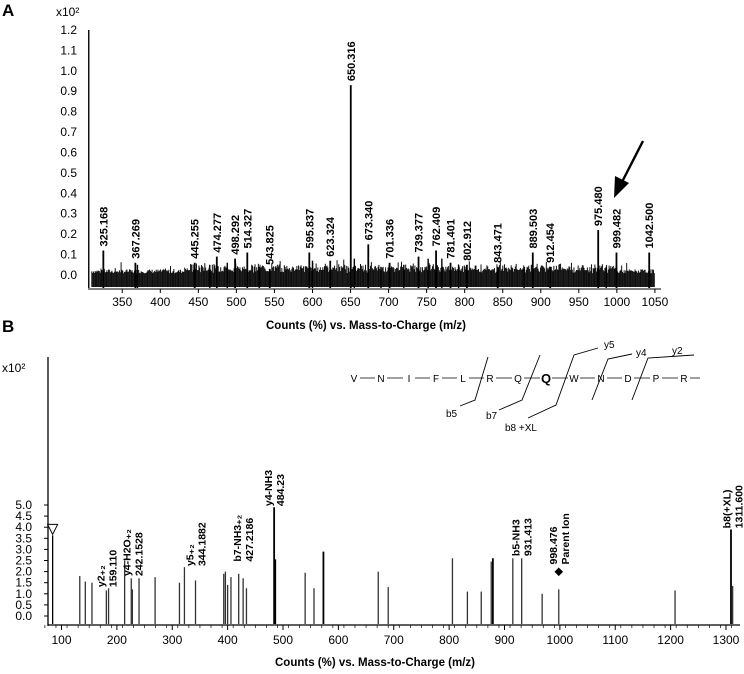  I want to click on fragment-mark-y4, so click(612, 377).